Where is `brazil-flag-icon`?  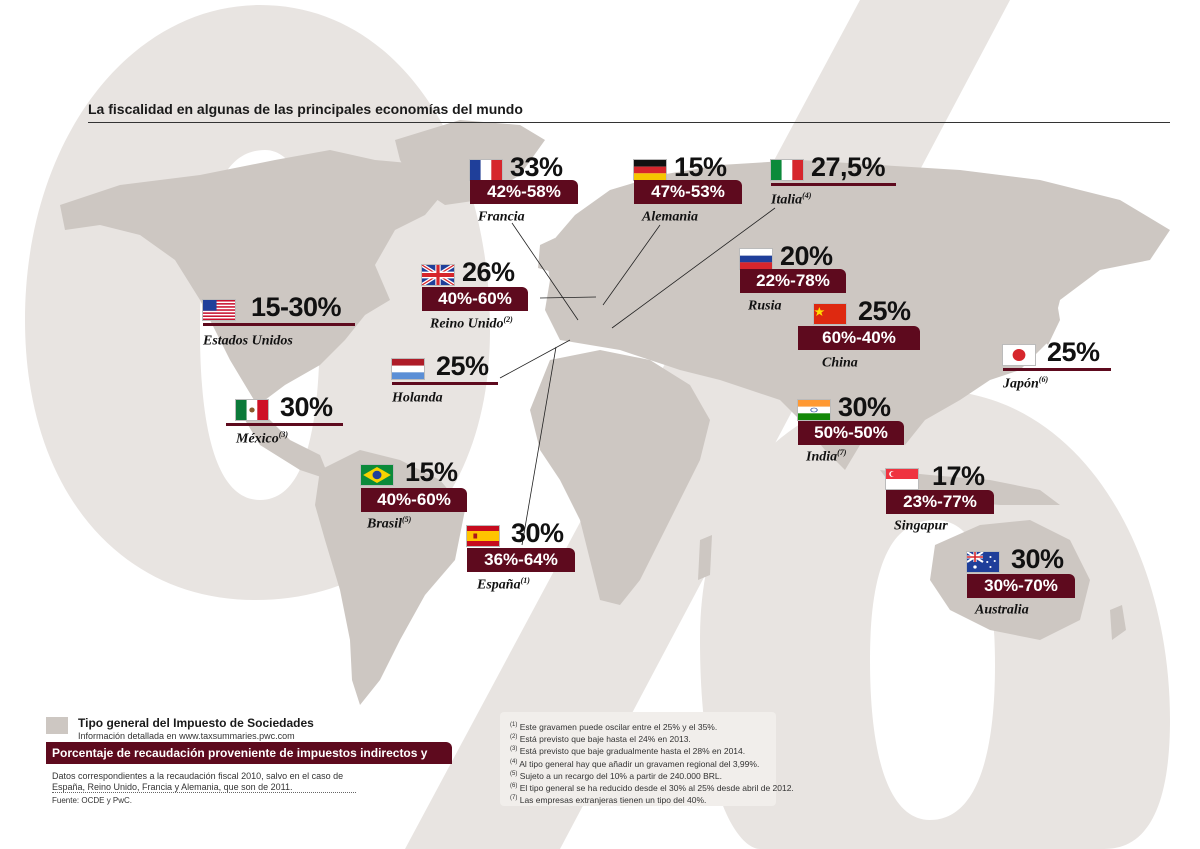 brazil-flag-icon is located at coordinates (377, 475).